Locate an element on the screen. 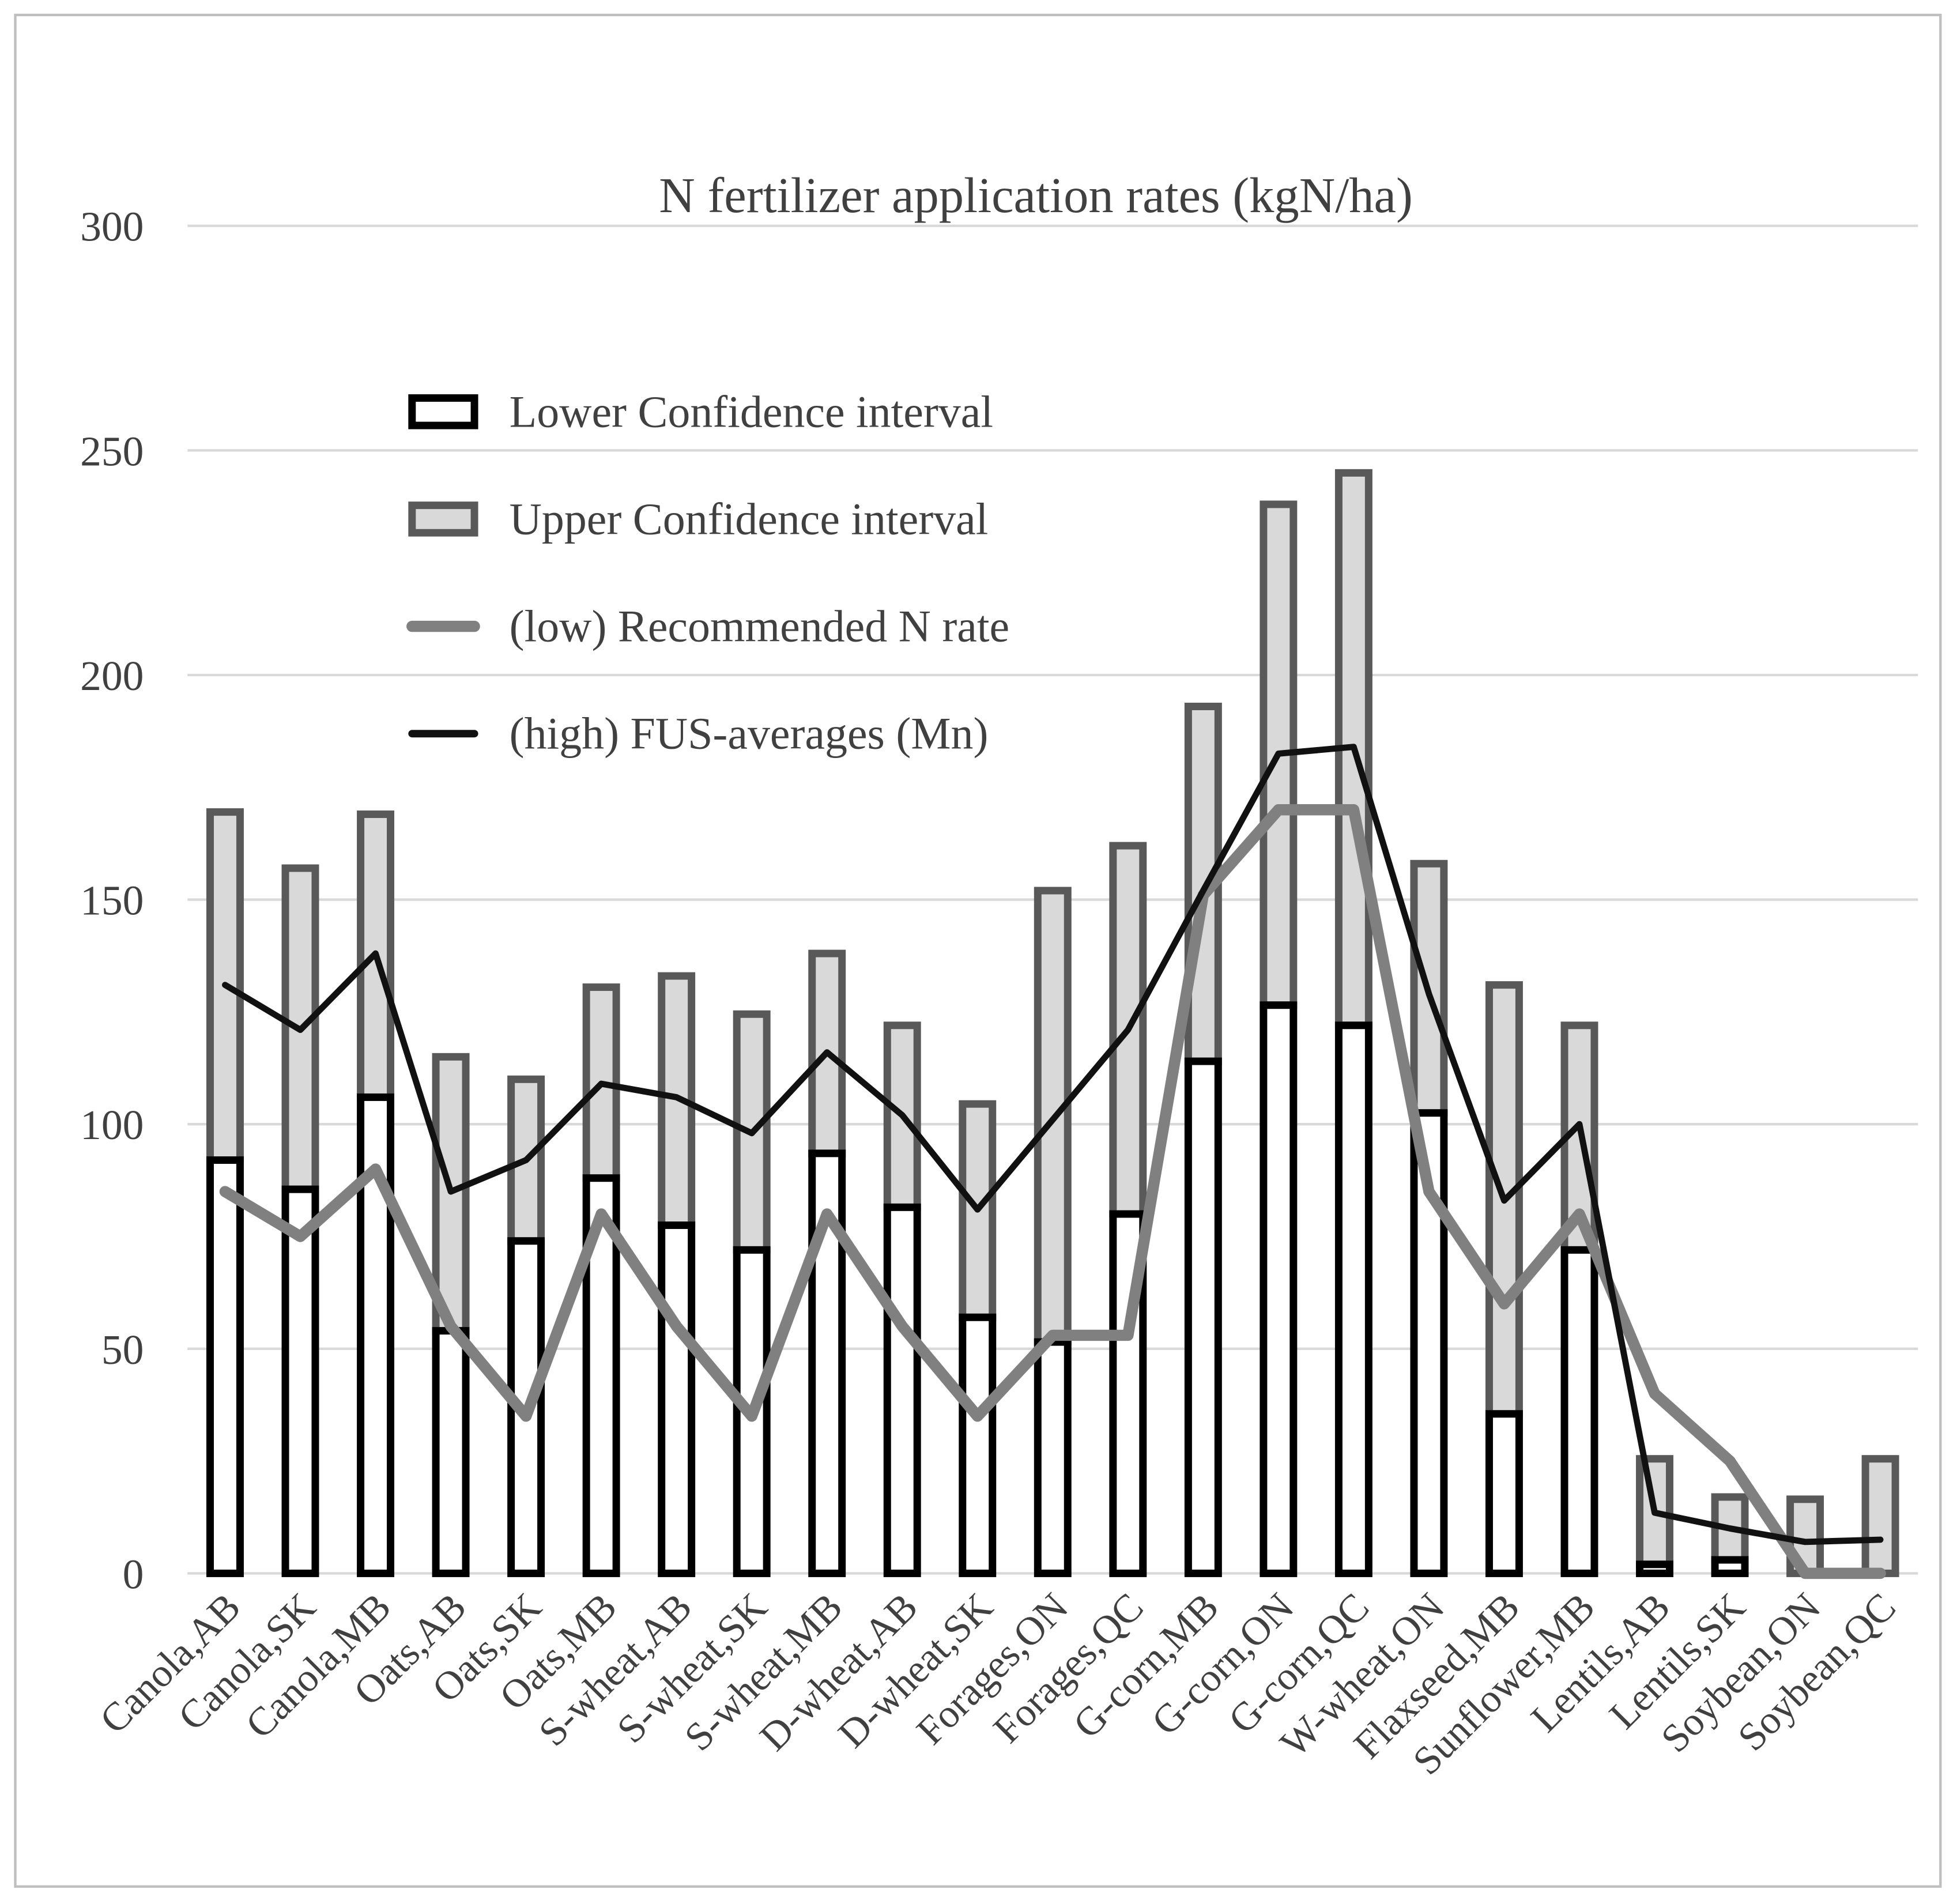 The height and width of the screenshot is (1904, 1957). upper-ci-bar is located at coordinates (1880, 1516).